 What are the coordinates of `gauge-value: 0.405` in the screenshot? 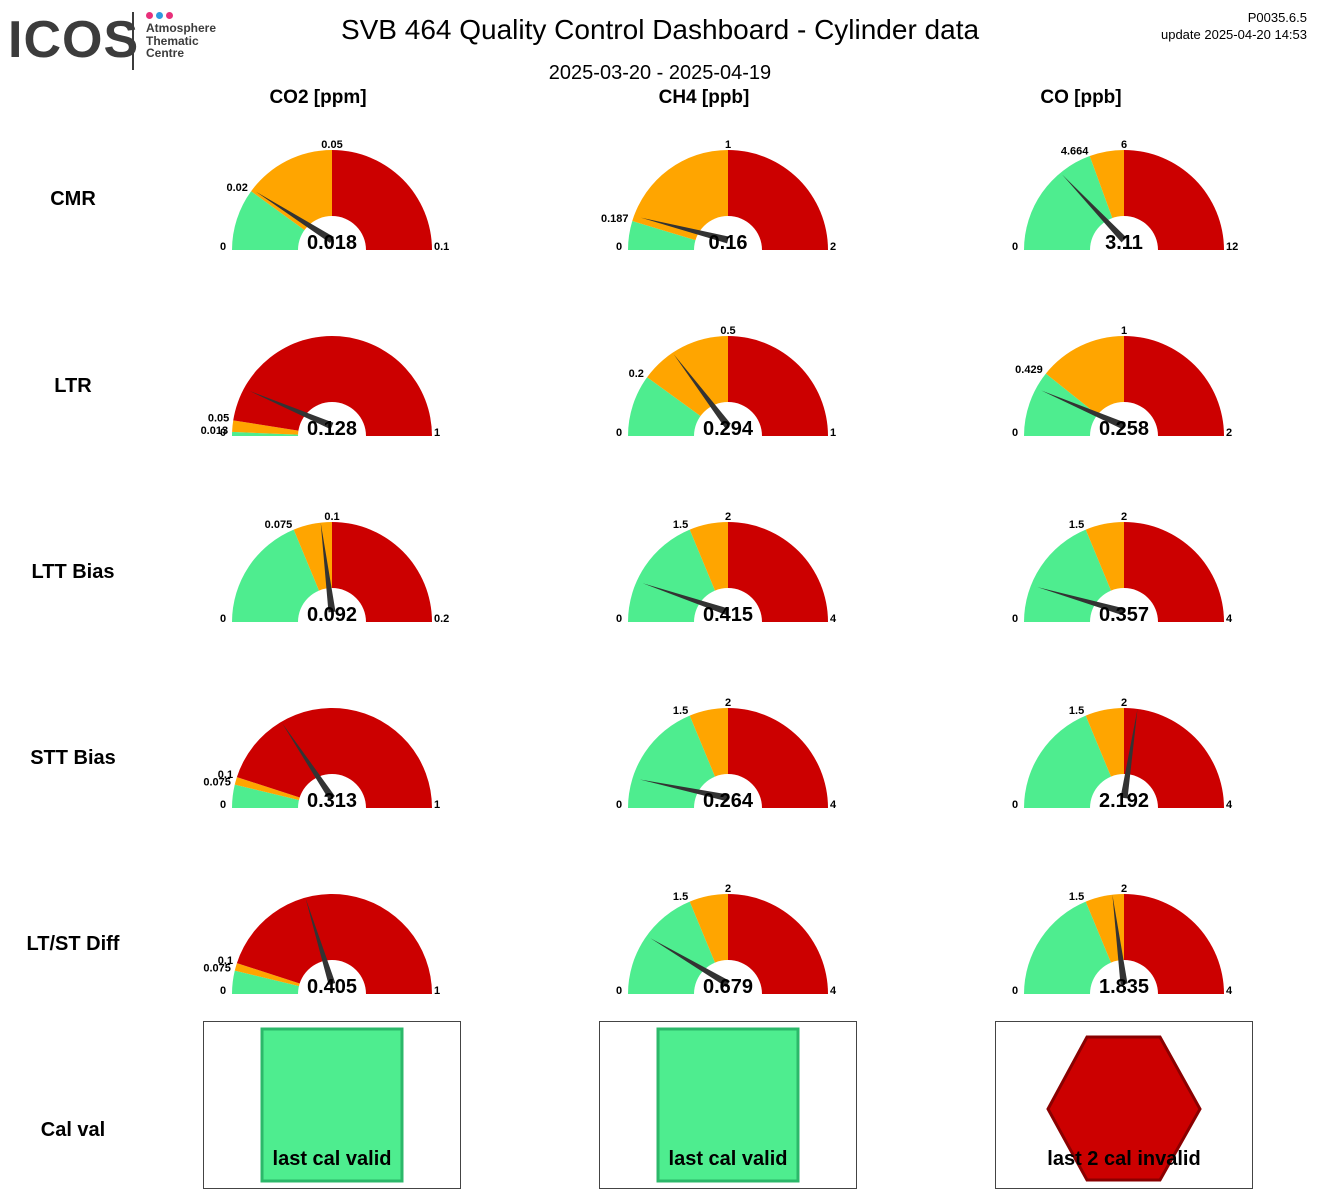 It's located at (332, 987).